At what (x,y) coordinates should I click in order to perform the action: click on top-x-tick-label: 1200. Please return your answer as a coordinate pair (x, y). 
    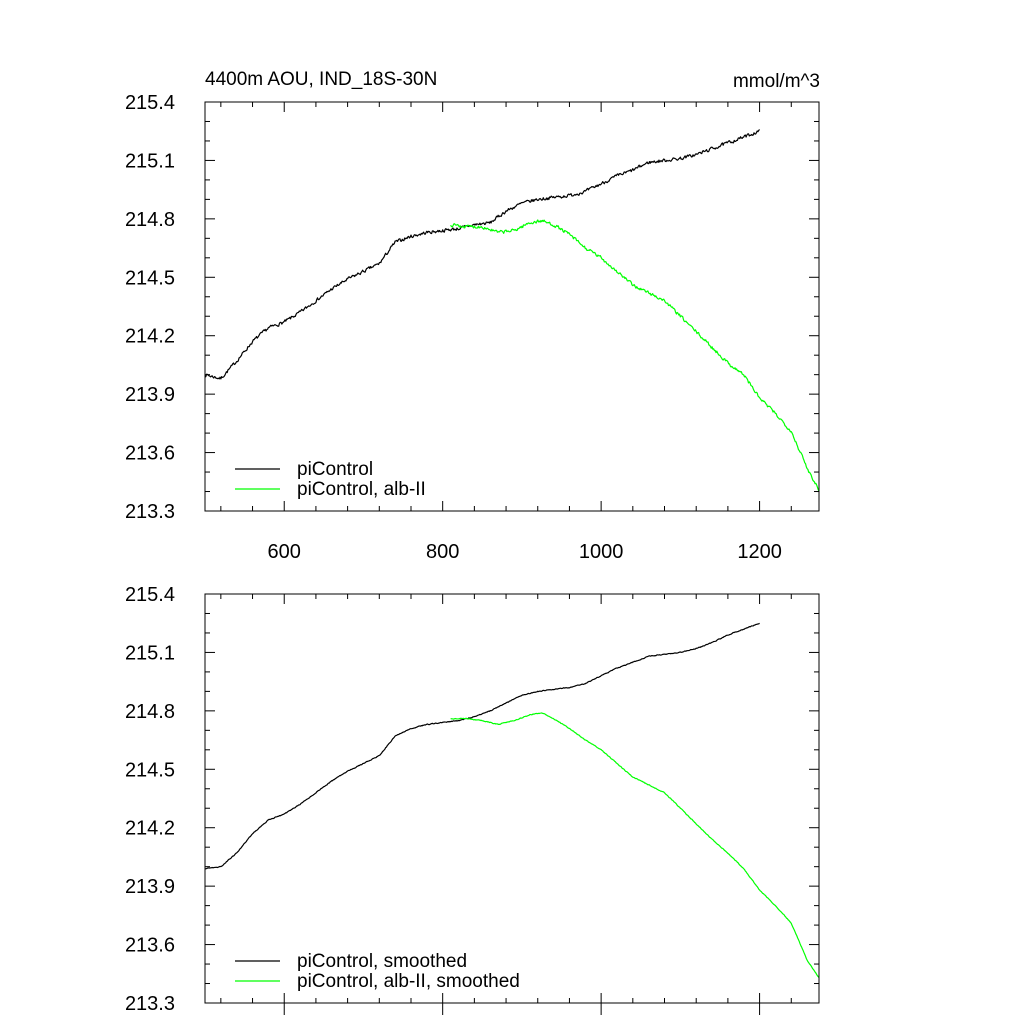
    Looking at the image, I should click on (759, 552).